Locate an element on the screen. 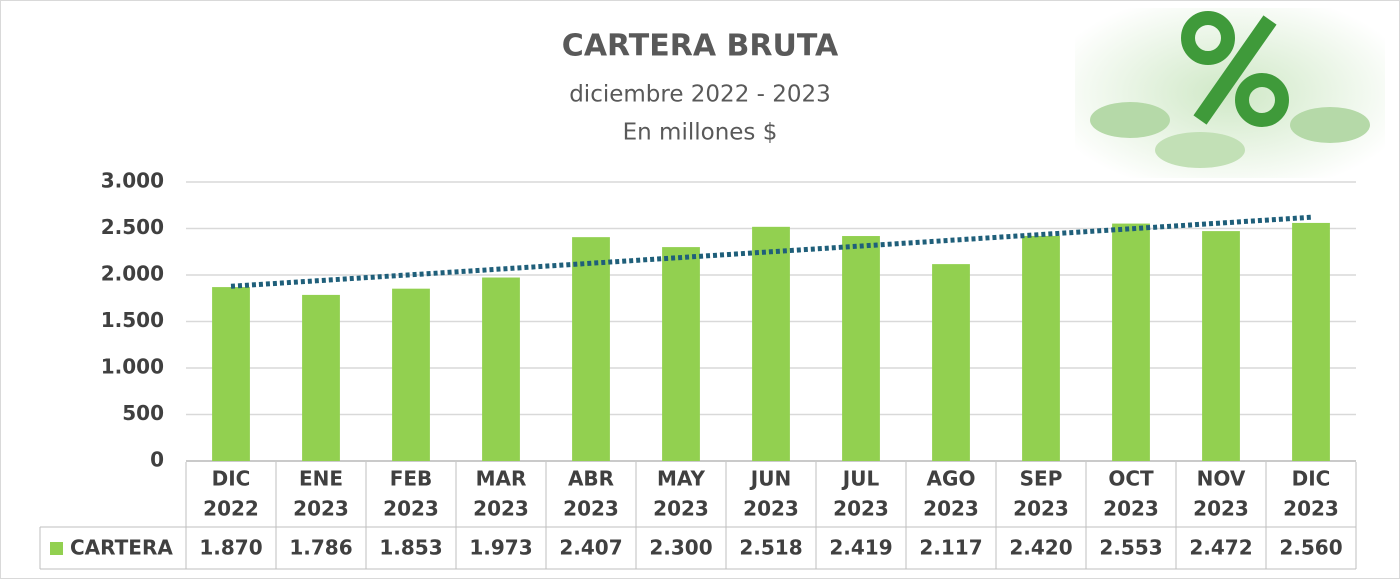  y-tick-label: 2.000 is located at coordinates (132, 274).